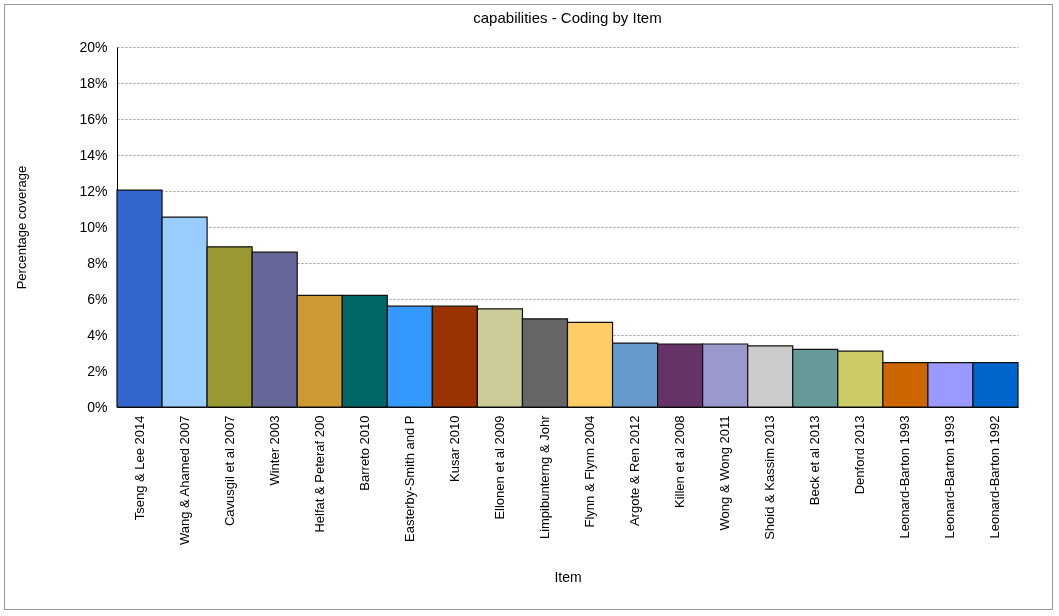 The width and height of the screenshot is (1059, 616). Describe the element at coordinates (319, 474) in the screenshot. I see `x-tick-label: Helfat & Peteraf 200` at that location.